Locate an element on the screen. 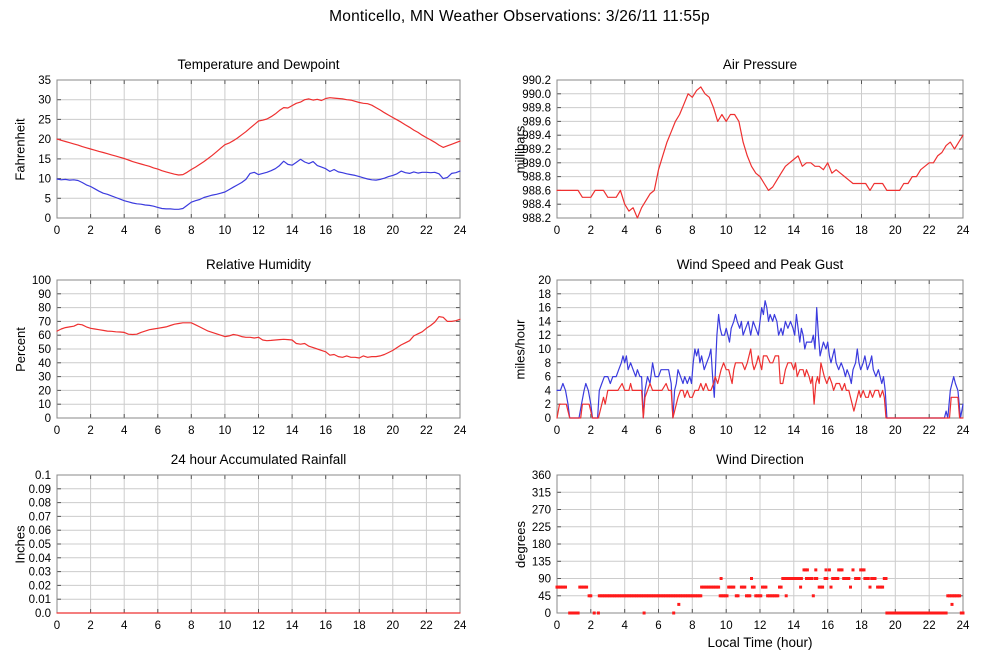 The height and width of the screenshot is (659, 999). series-line-pressure is located at coordinates (760, 152).